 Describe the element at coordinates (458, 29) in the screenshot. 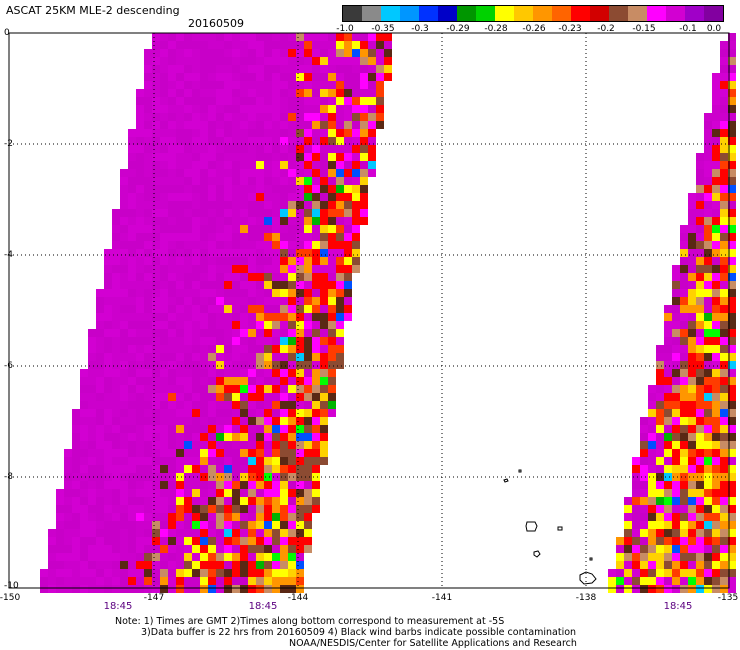

I see `colorbar-label: -0.29` at that location.